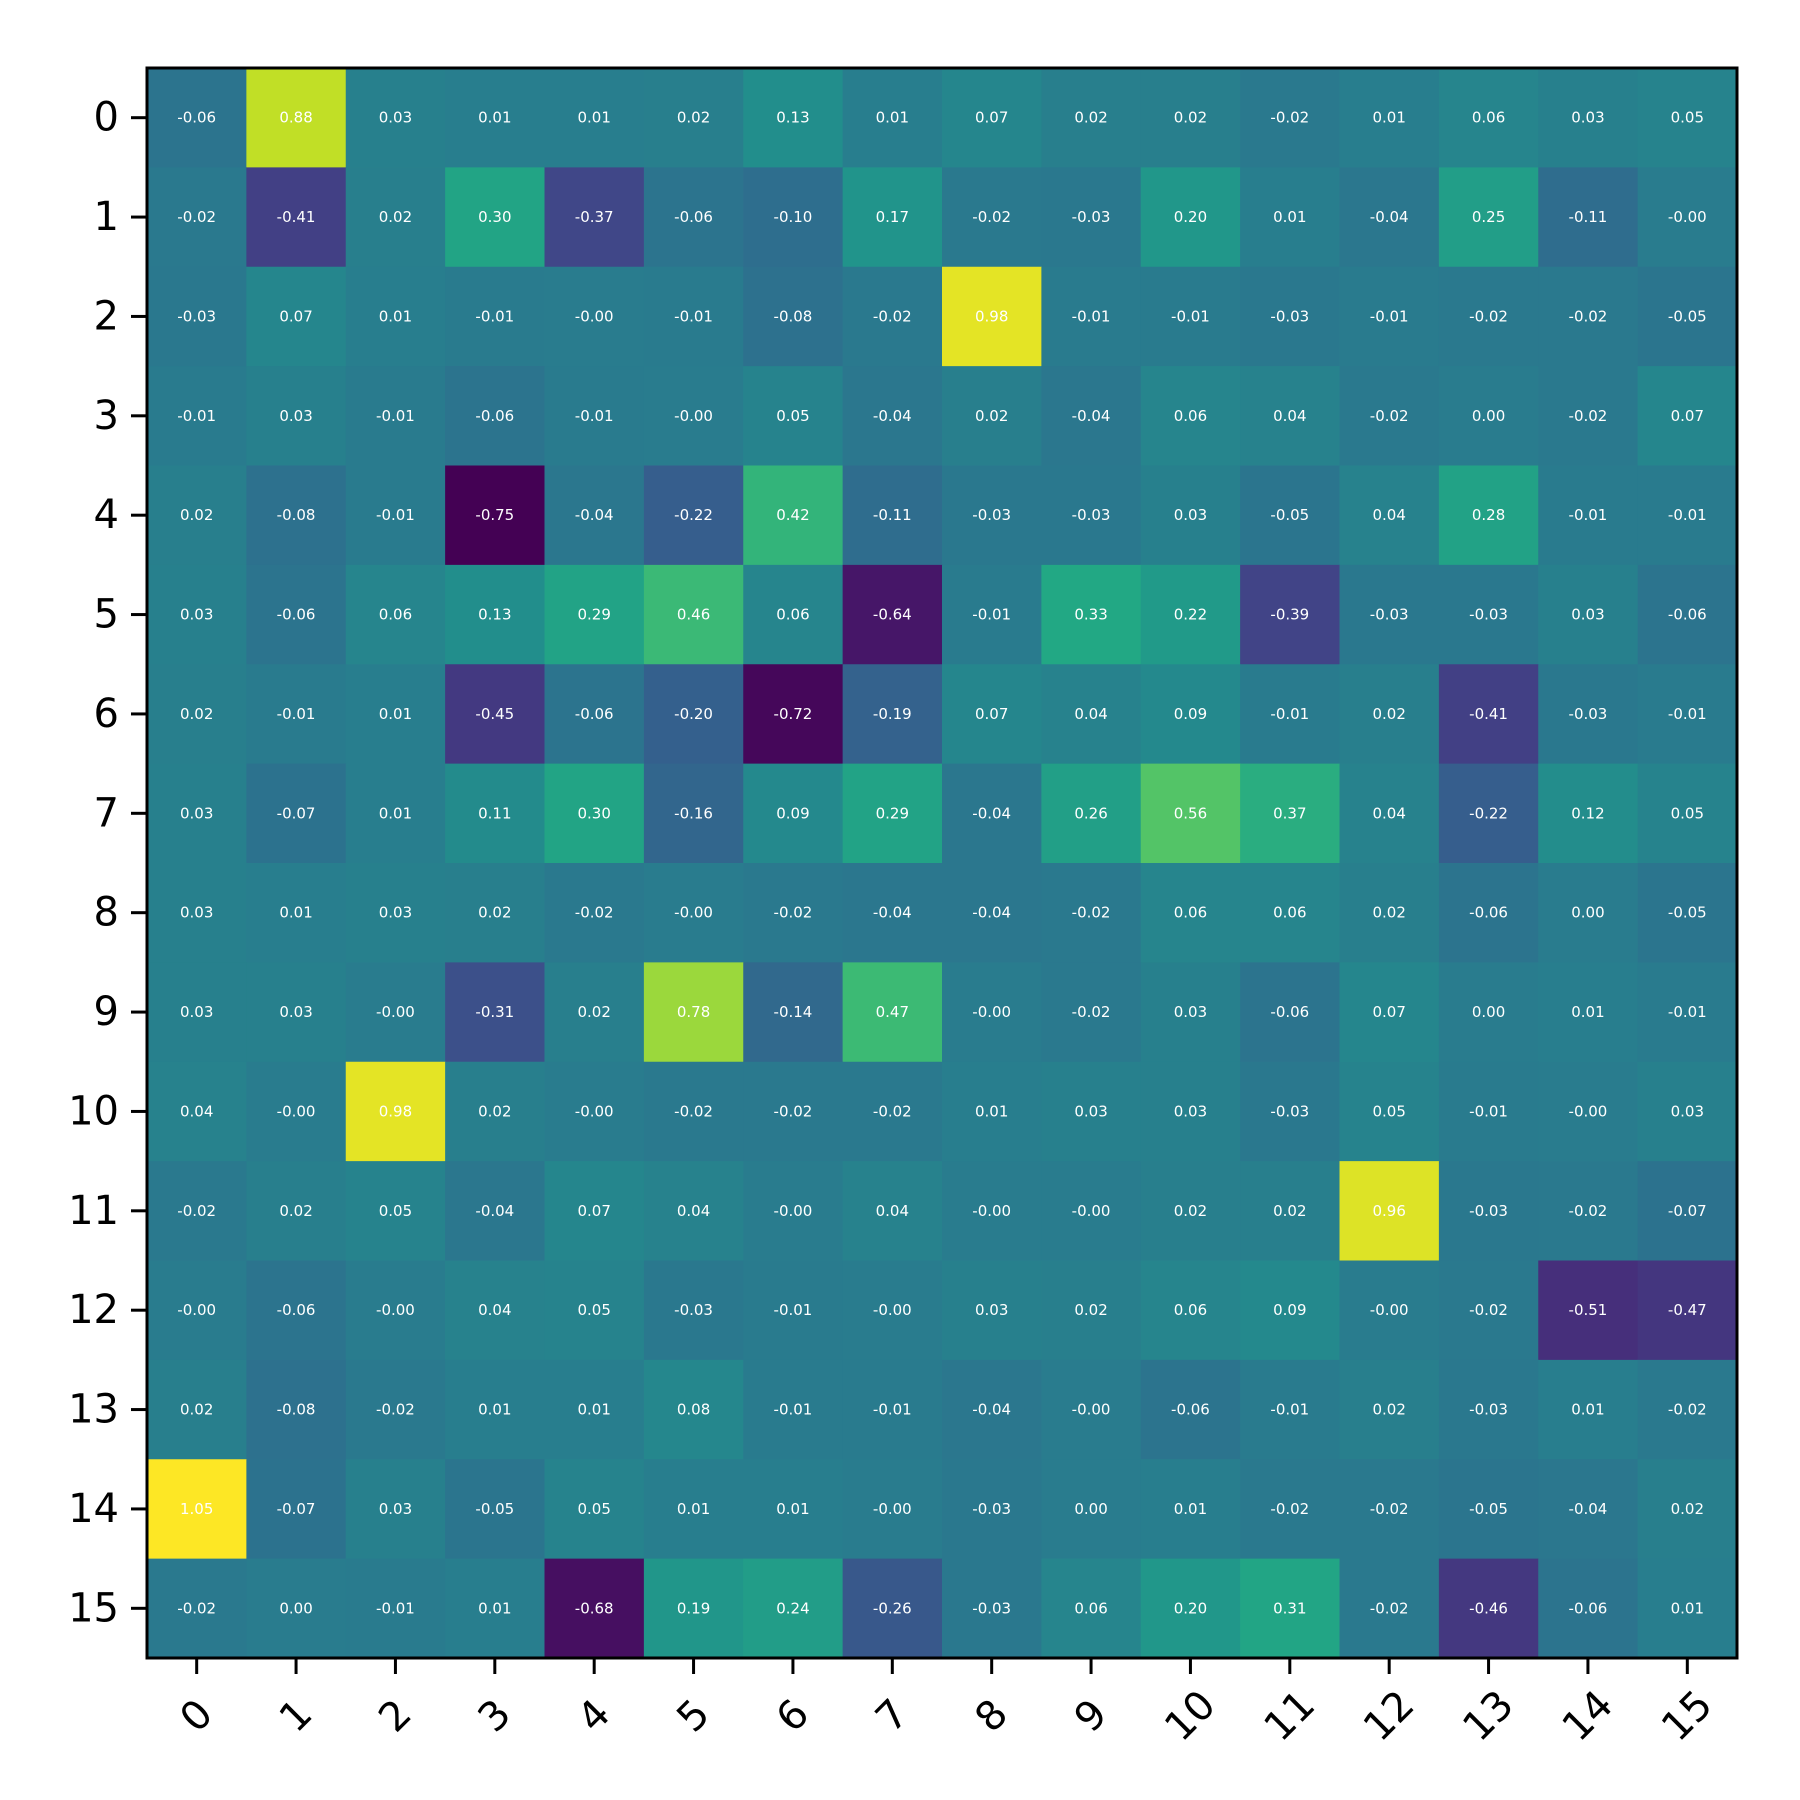  What do you see at coordinates (1091, 1716) in the screenshot?
I see `x-tick-label-9: 9` at bounding box center [1091, 1716].